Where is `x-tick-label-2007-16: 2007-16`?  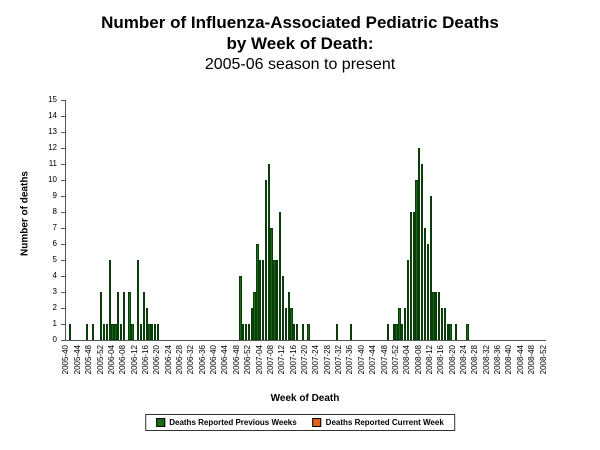 x-tick-label-2007-16: 2007-16 is located at coordinates (293, 360).